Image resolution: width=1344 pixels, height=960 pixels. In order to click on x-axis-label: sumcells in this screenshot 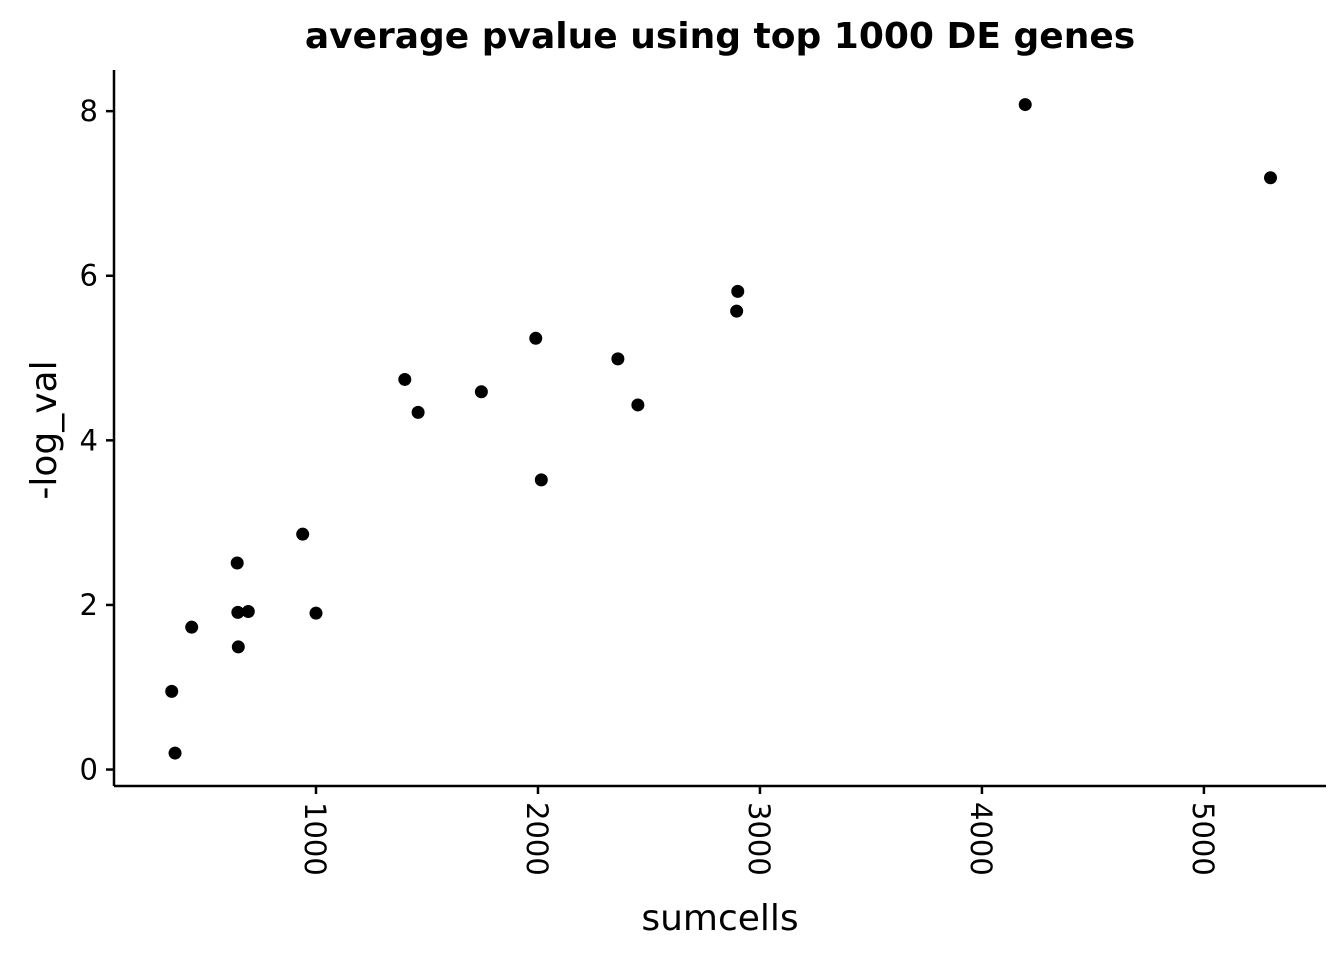, I will do `click(719, 918)`.